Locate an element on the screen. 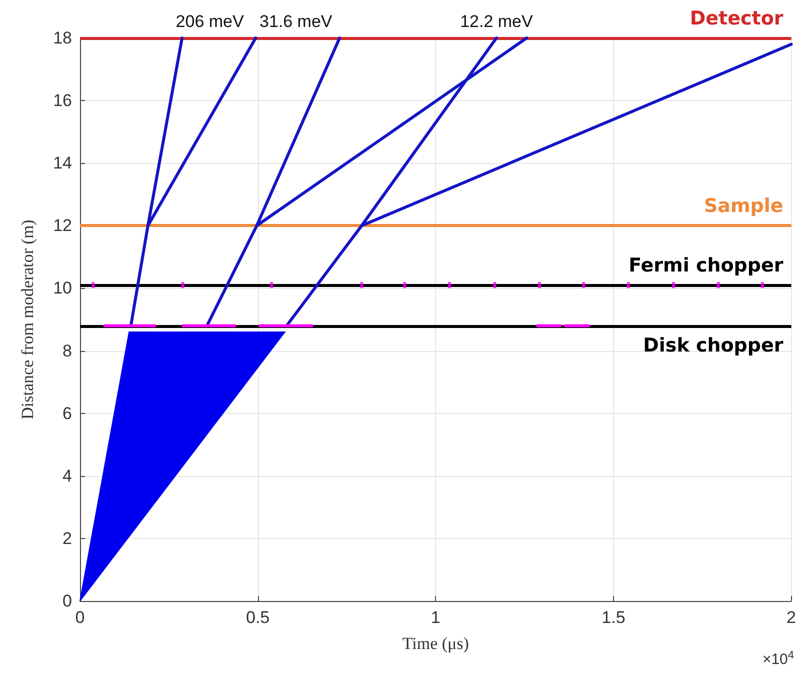 This screenshot has width=799, height=675. ref-line-label: Fermi chopper is located at coordinates (706, 265).